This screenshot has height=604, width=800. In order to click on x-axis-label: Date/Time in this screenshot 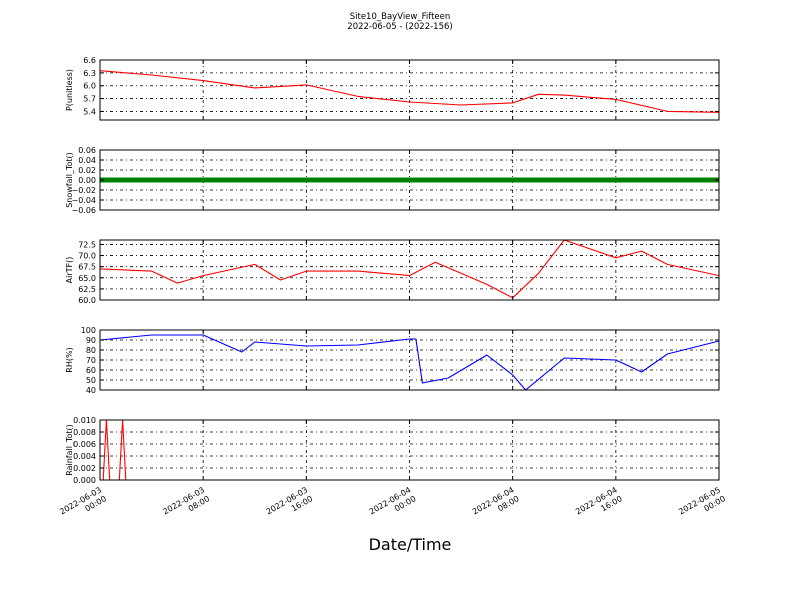, I will do `click(410, 544)`.